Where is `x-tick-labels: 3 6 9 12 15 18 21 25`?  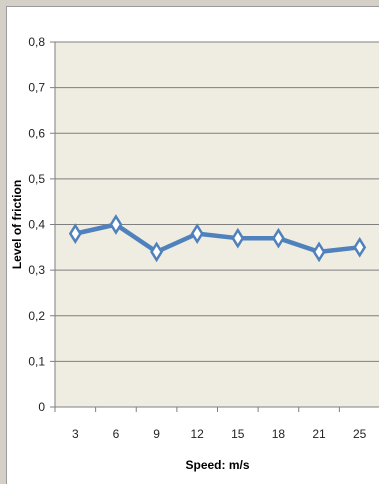
x-tick-labels: 3 6 9 12 15 18 21 25 is located at coordinates (219, 434).